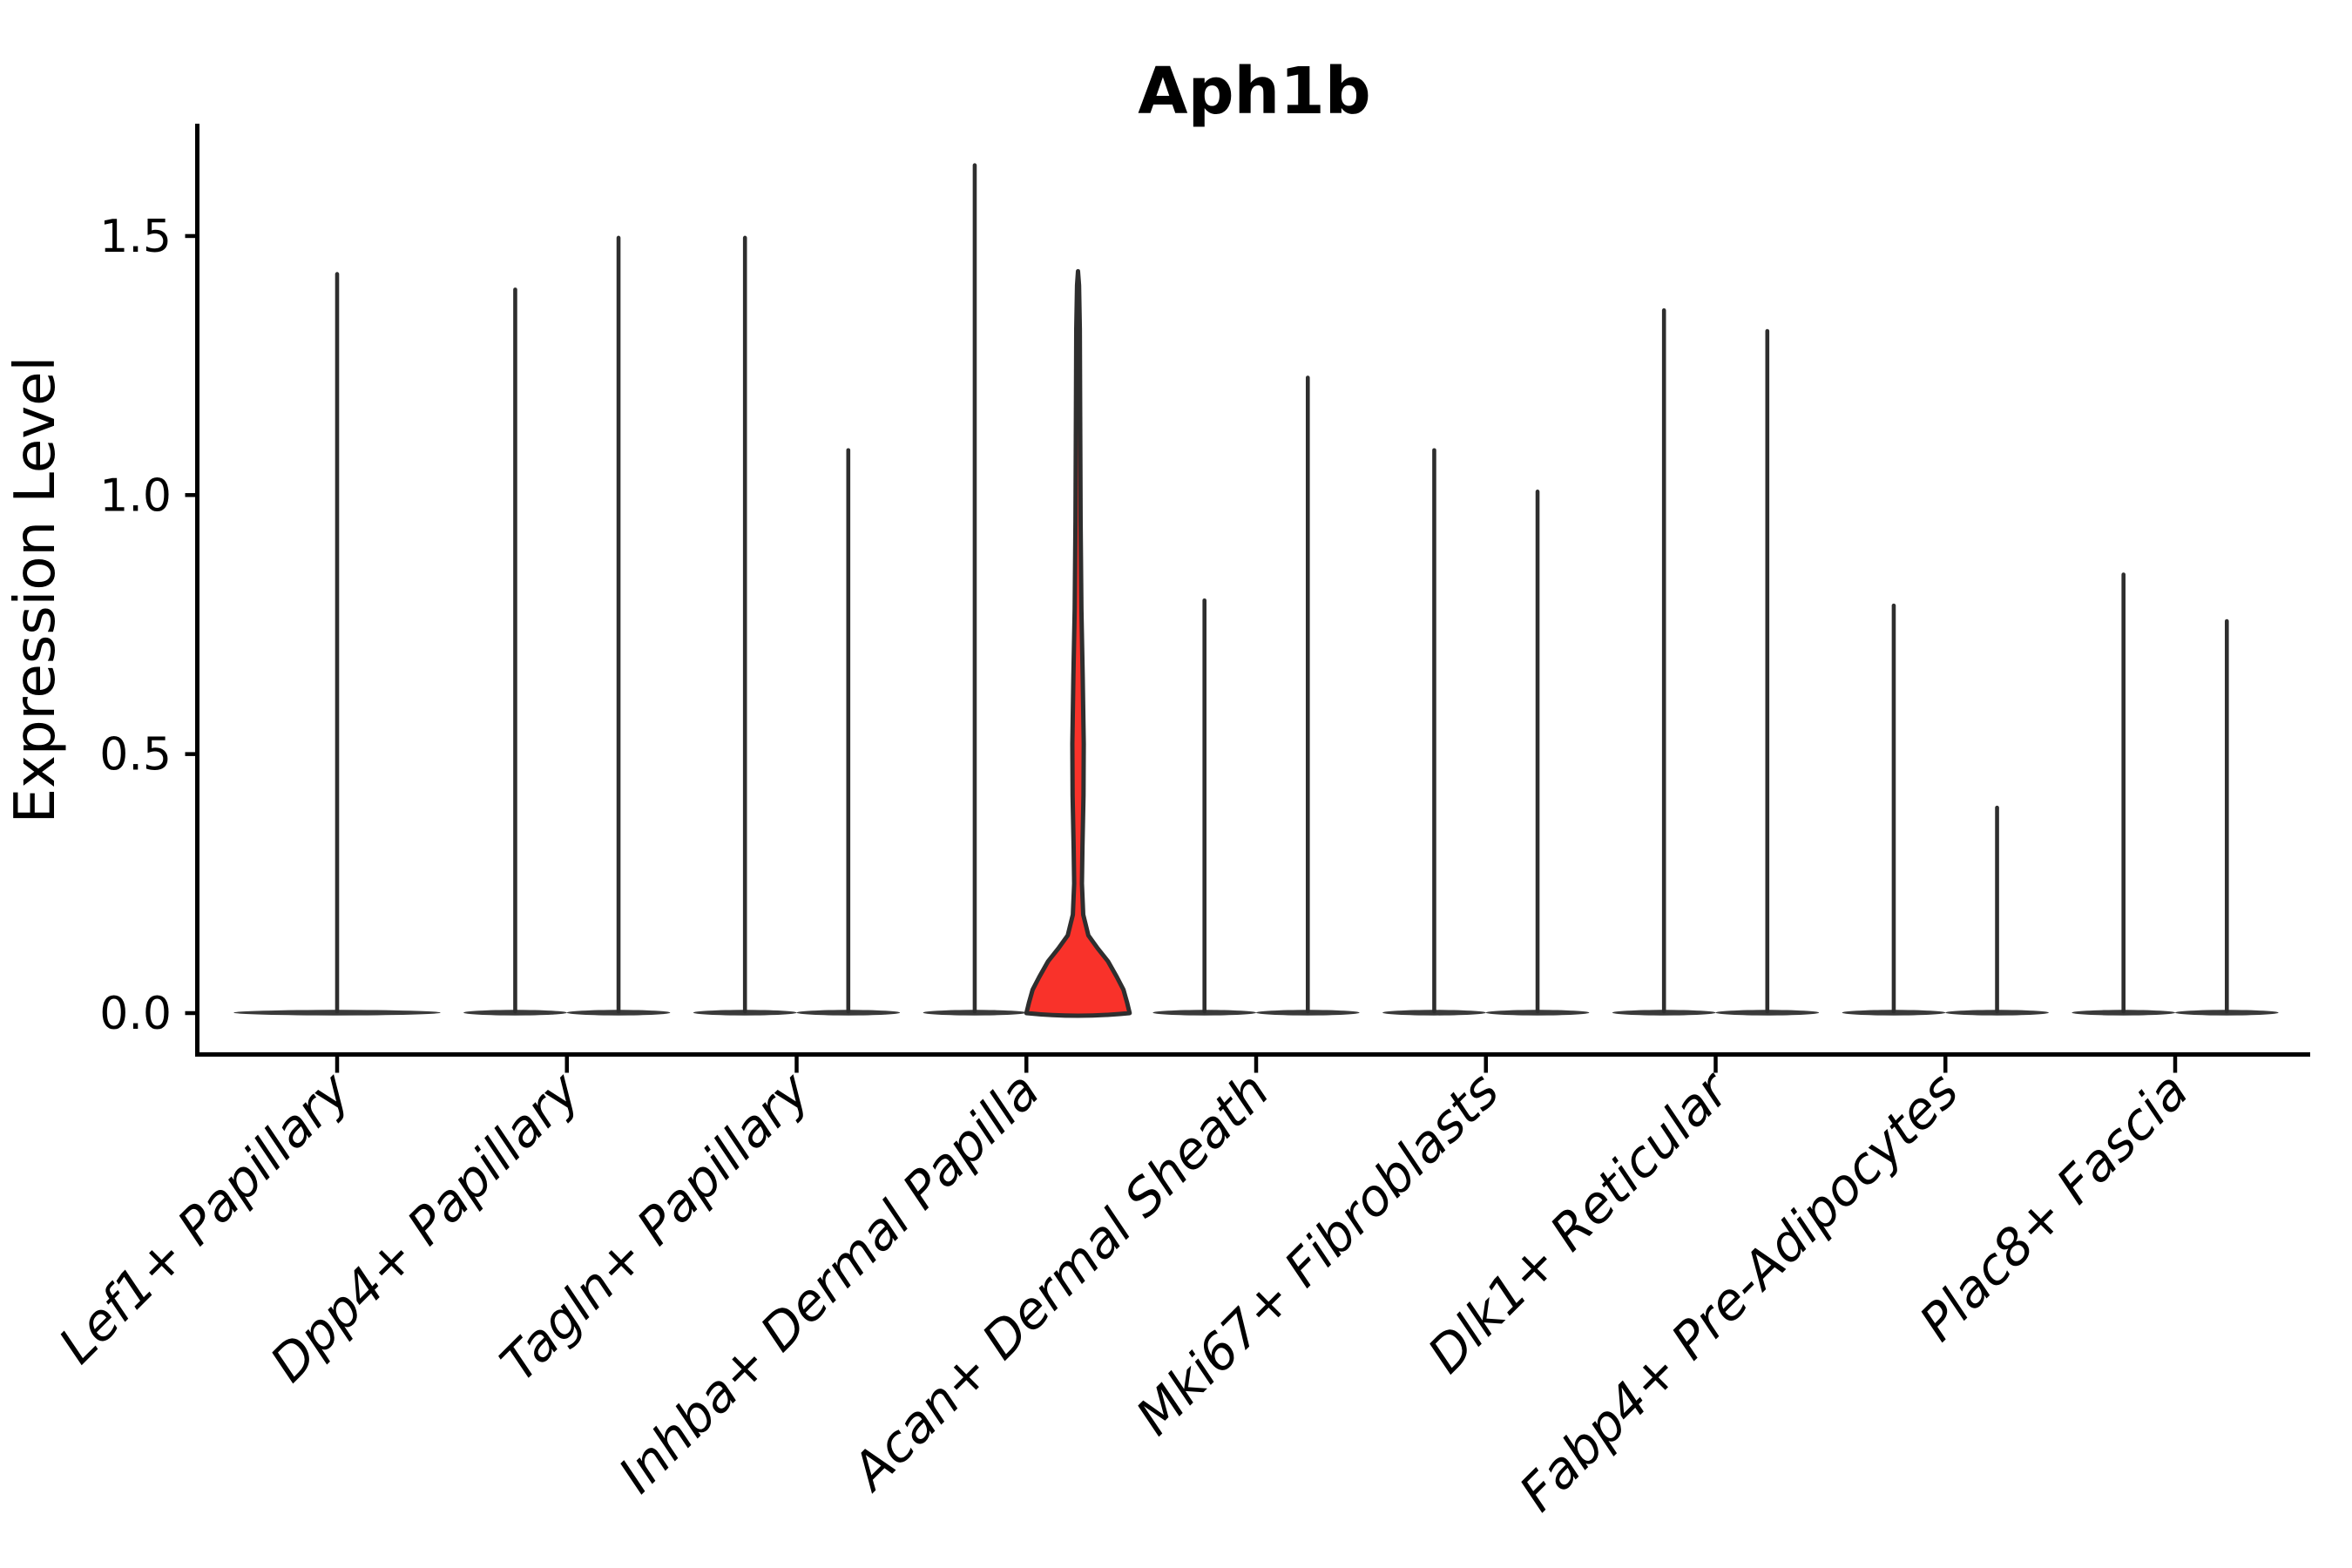  Describe the element at coordinates (135, 237) in the screenshot. I see `y-tick-label: 1.5` at that location.